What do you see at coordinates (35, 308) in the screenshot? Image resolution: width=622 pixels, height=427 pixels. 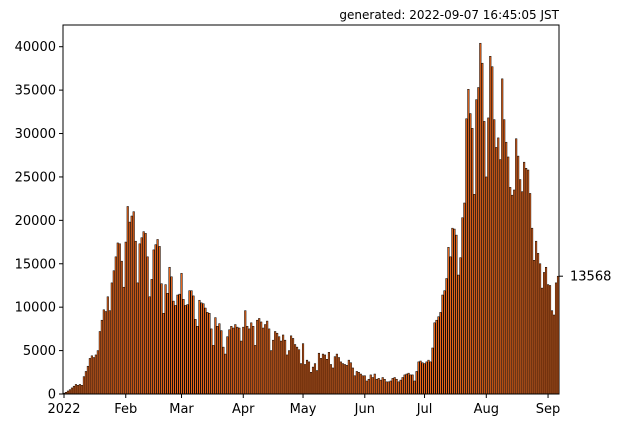 I see `y-tick-label: 10000` at bounding box center [35, 308].